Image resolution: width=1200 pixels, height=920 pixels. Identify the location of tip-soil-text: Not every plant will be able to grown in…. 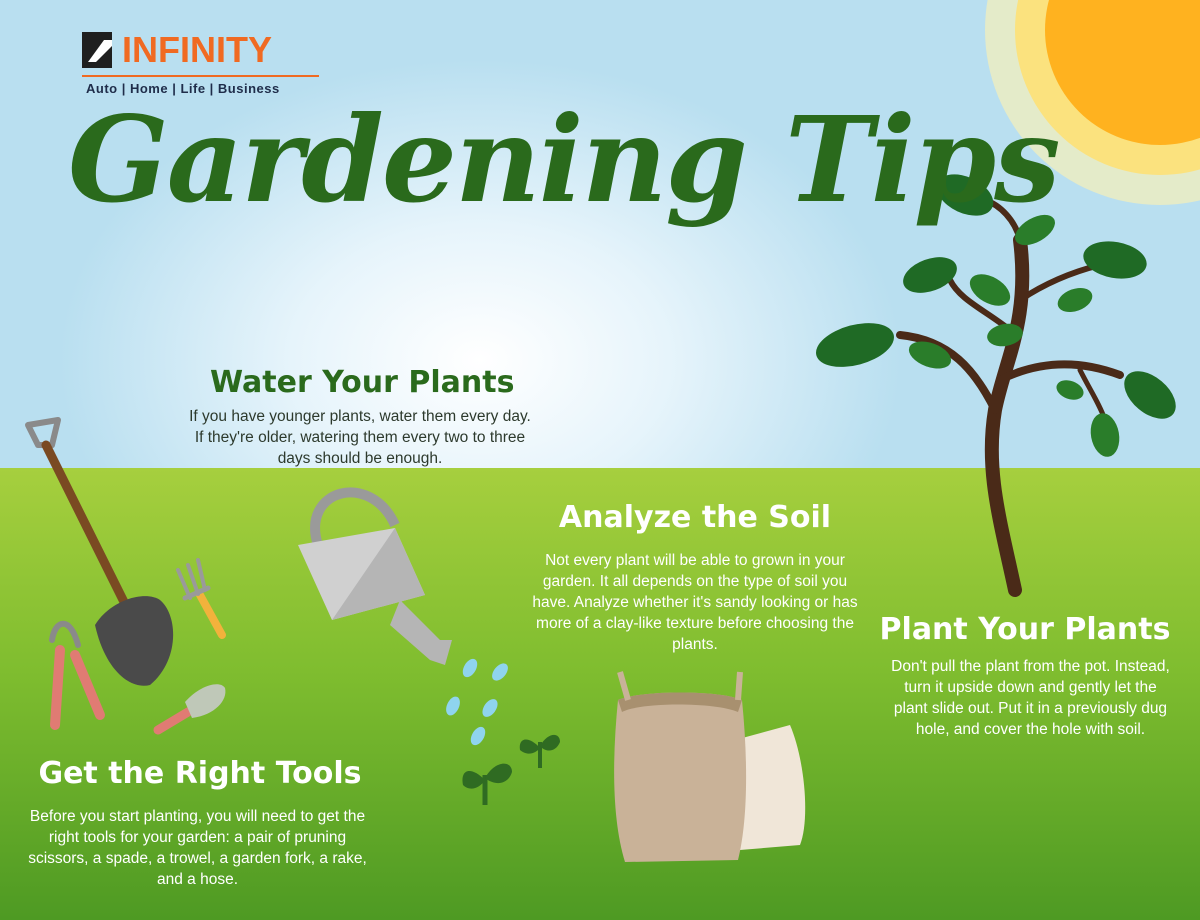
(695, 602).